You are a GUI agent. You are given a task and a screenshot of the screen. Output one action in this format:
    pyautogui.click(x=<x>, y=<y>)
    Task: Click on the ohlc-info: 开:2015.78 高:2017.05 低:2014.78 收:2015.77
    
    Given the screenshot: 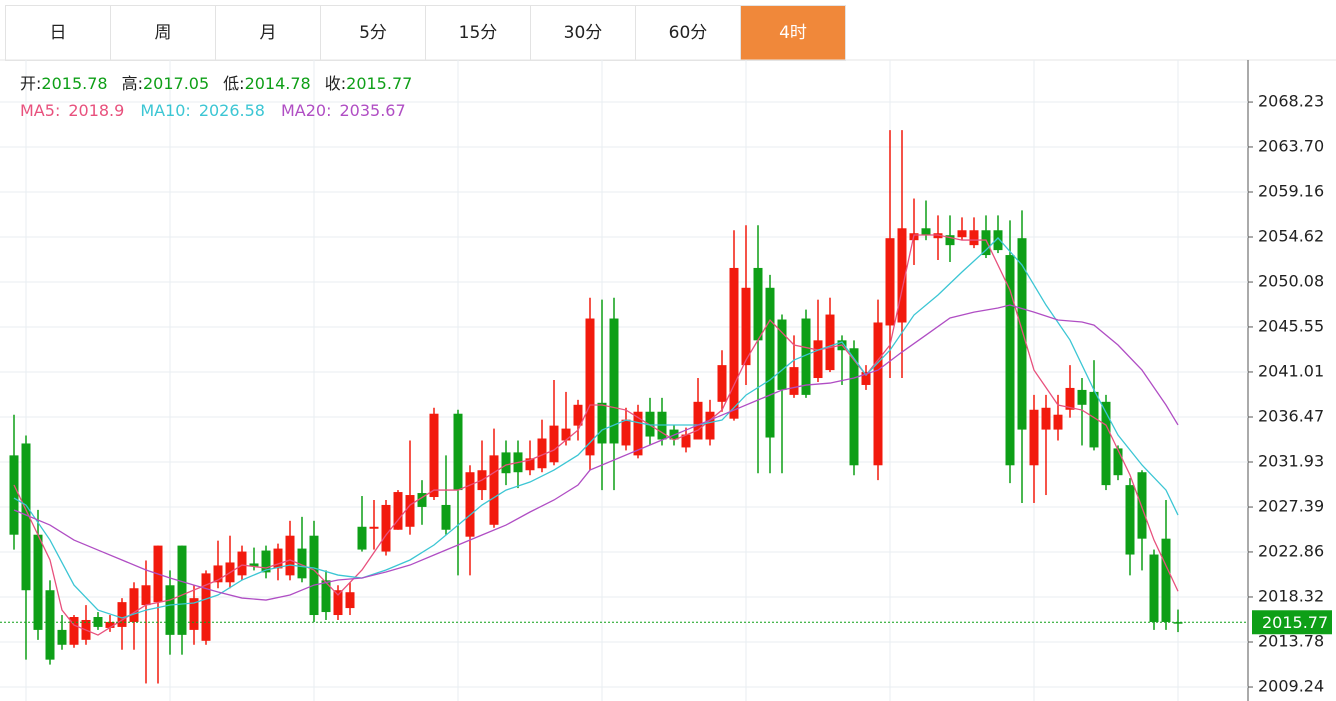 What is the action you would take?
    pyautogui.click(x=216, y=83)
    